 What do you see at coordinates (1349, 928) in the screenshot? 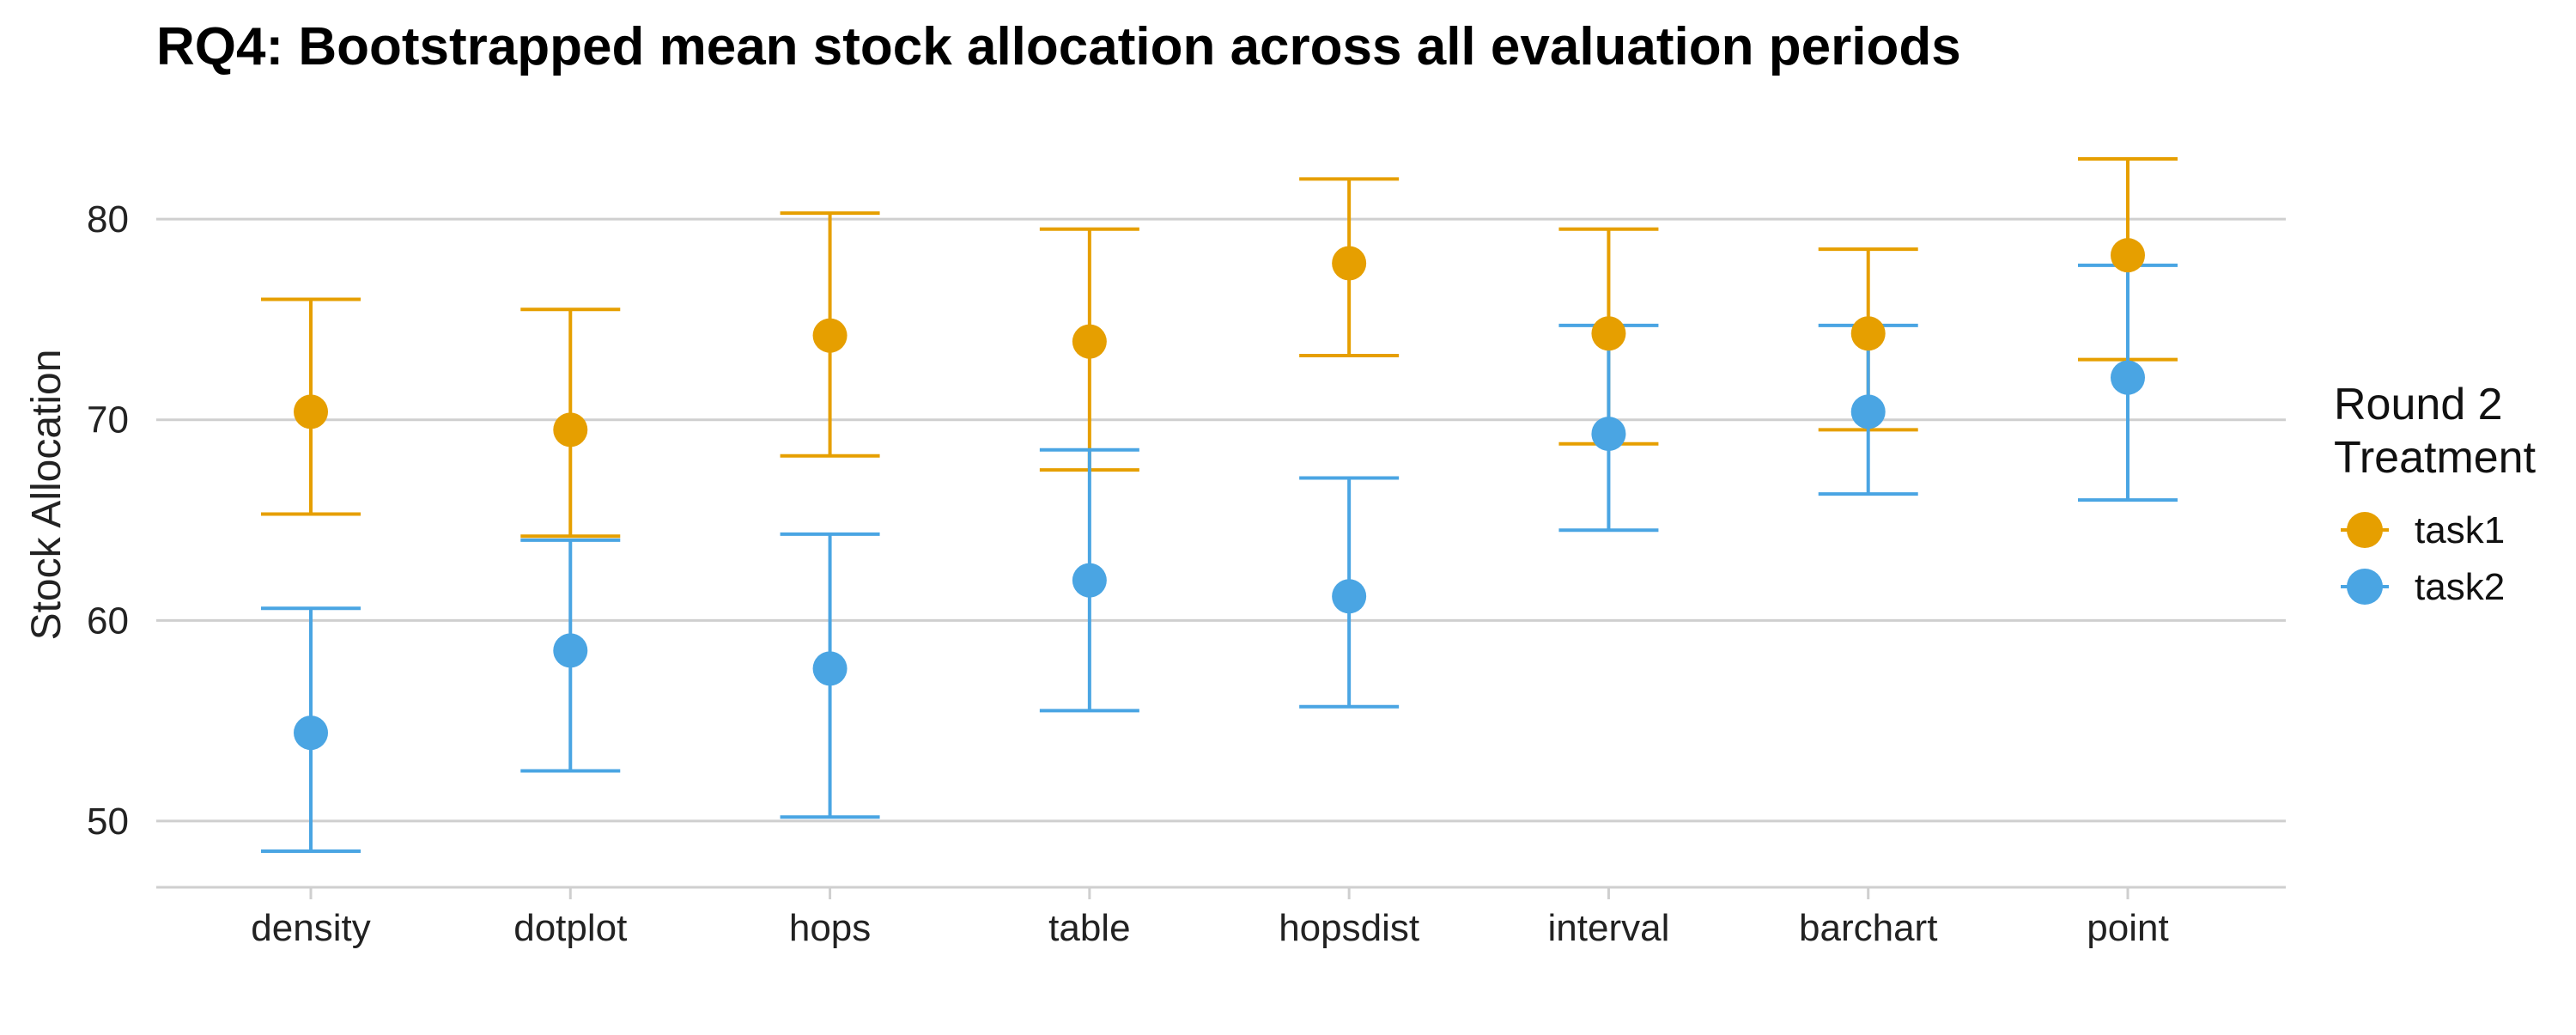
I see `x-tick-label-hopsdist: hopsdist` at bounding box center [1349, 928].